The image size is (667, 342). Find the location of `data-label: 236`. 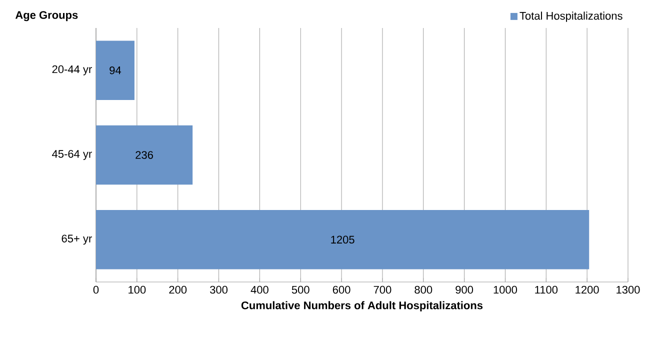

data-label: 236 is located at coordinates (144, 155).